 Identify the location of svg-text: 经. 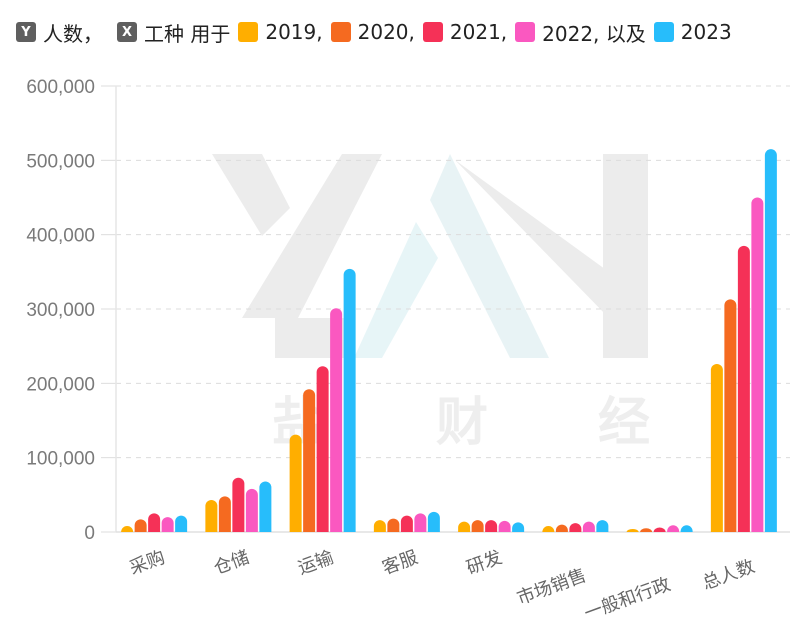
(624, 423).